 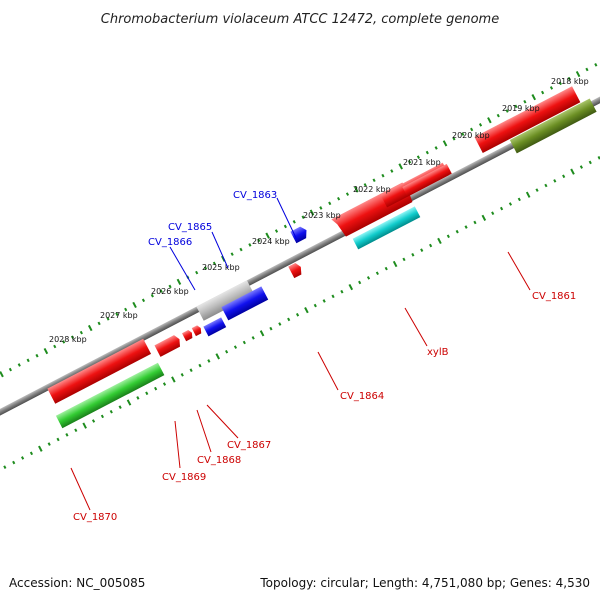 I want to click on gene-label-cv1864: CV_1864, so click(x=362, y=396).